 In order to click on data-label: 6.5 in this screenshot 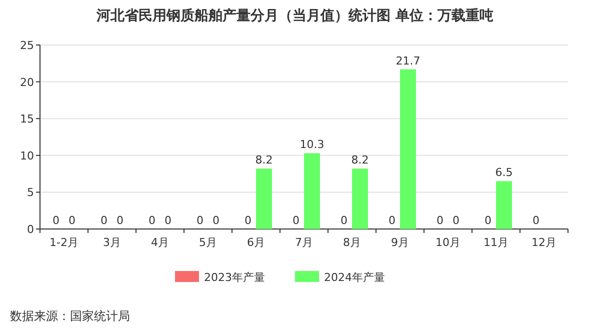, I will do `click(504, 173)`.